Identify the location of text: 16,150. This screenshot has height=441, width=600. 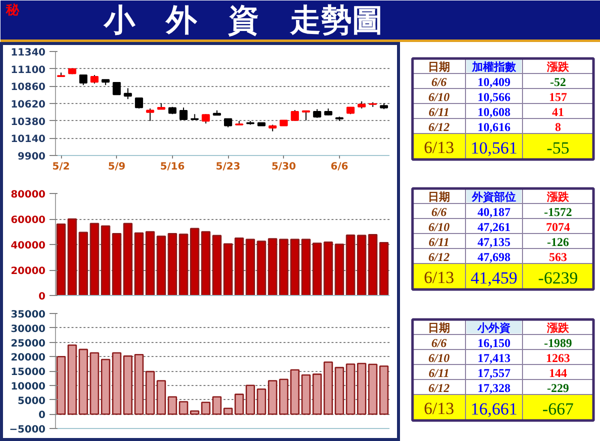
(494, 343).